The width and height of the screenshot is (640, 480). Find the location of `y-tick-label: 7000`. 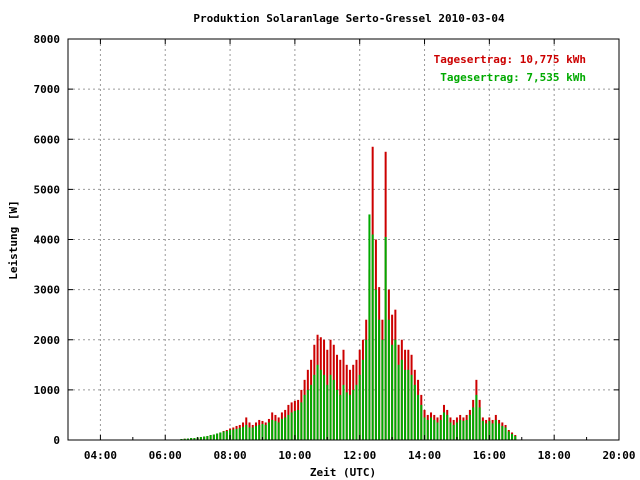

y-tick-label: 7000 is located at coordinates (47, 89).